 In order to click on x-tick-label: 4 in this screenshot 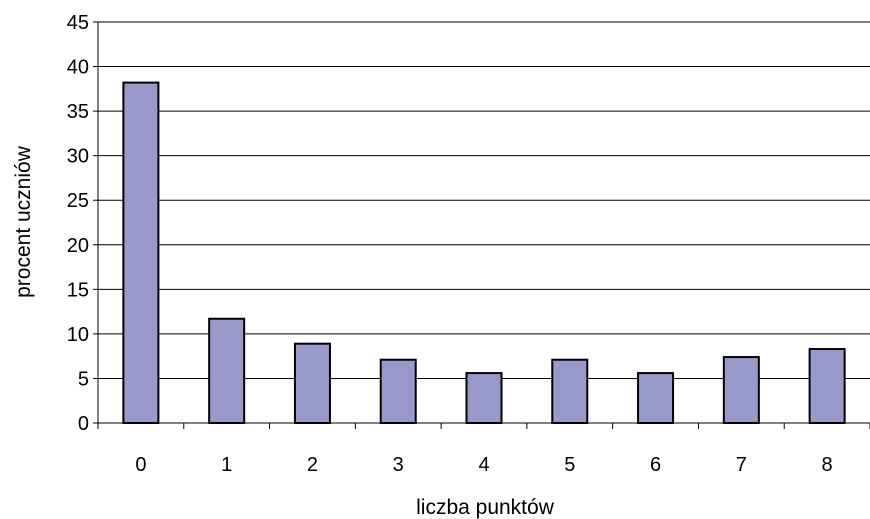, I will do `click(483, 465)`.